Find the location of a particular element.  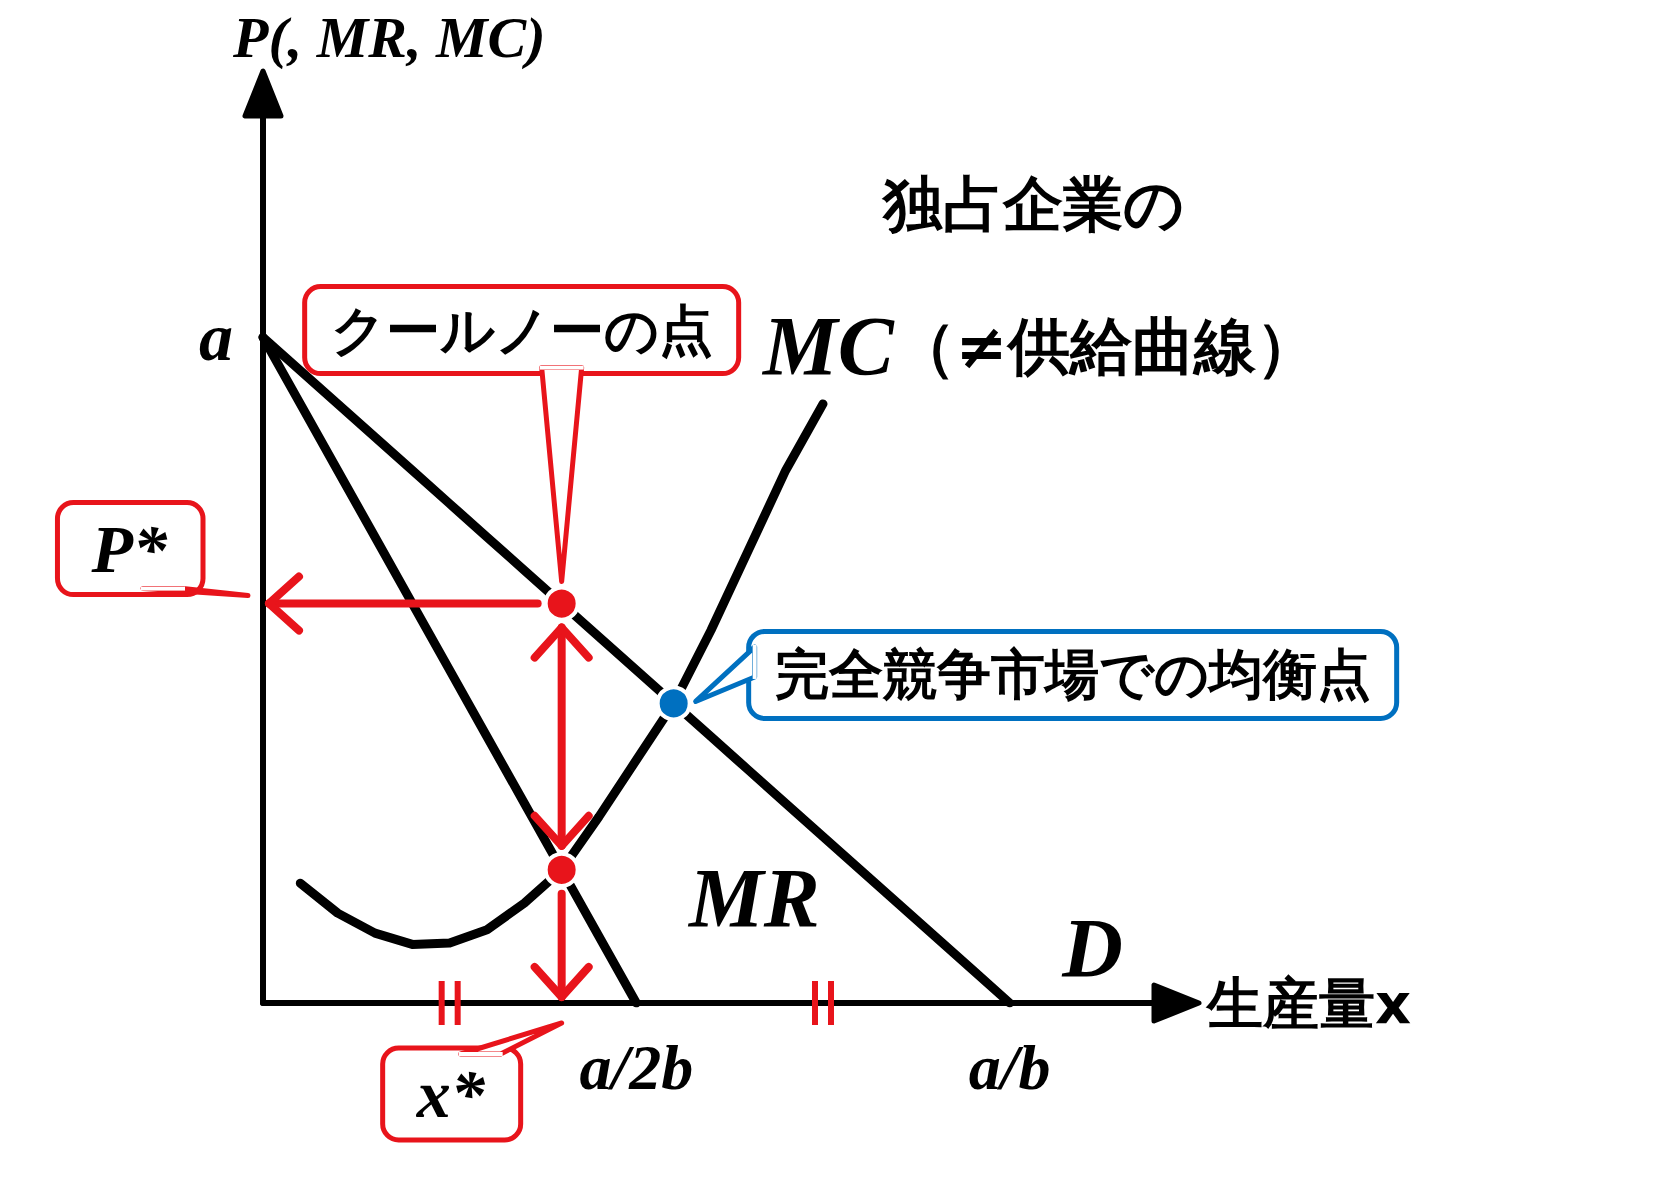

text: 独占企業の is located at coordinates (1032, 203).